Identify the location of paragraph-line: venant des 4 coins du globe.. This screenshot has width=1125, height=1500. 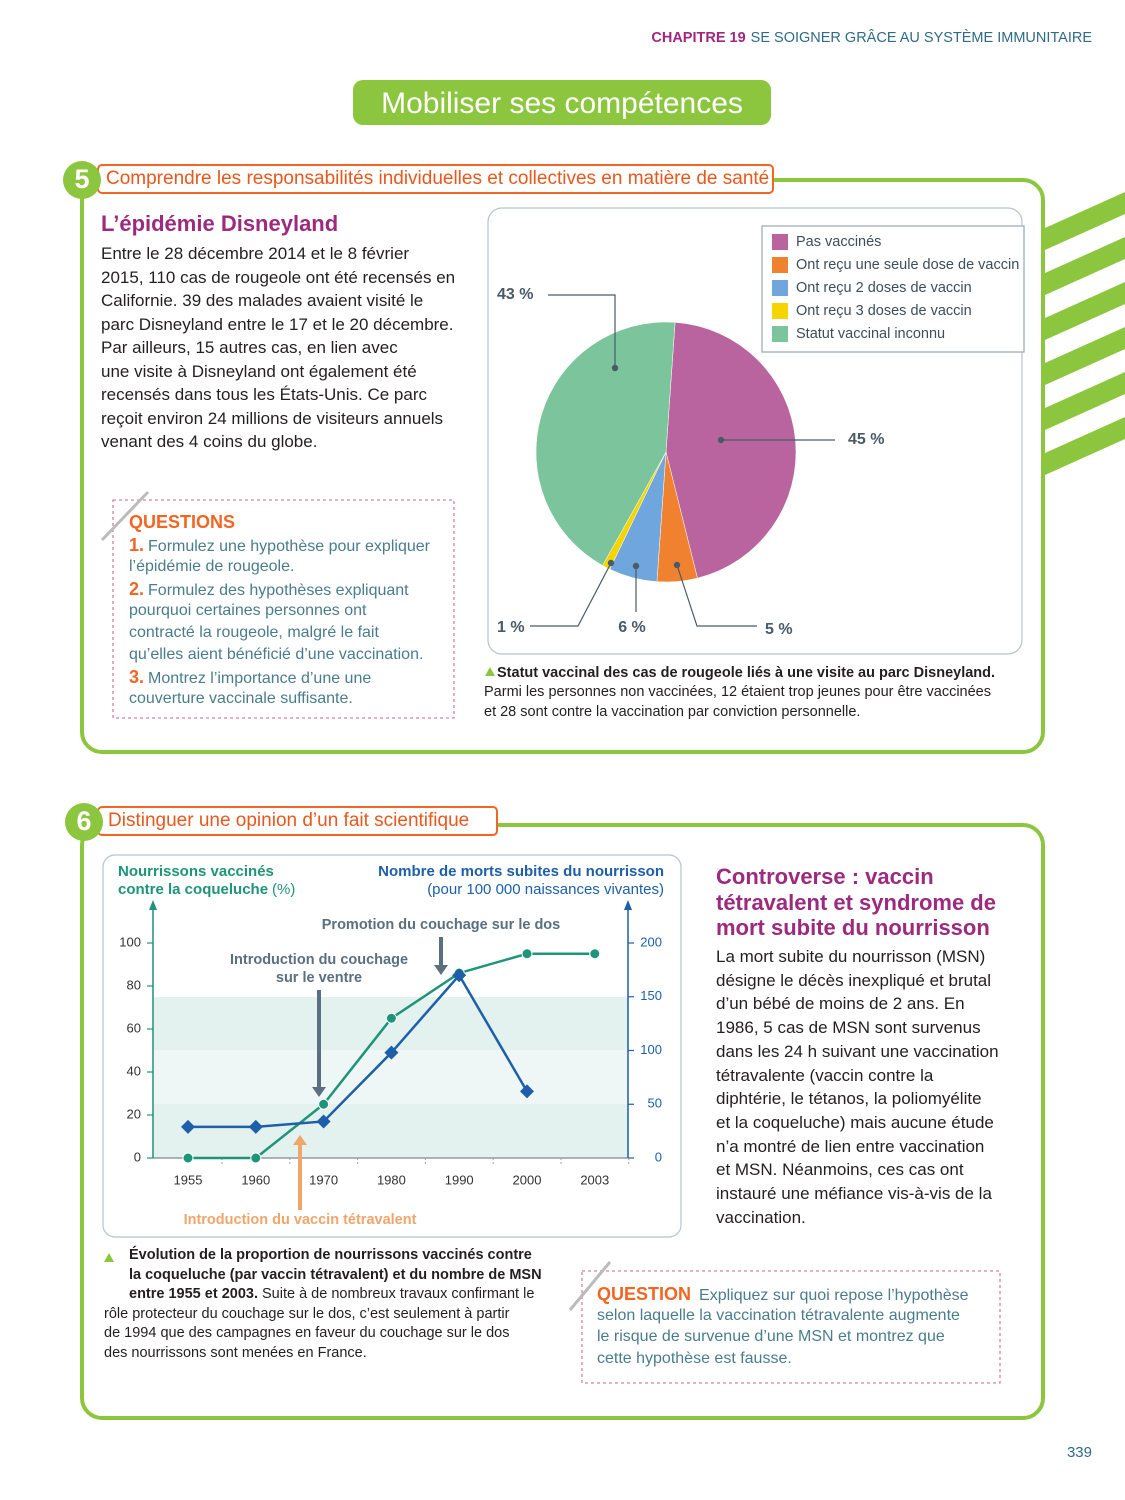
(209, 441).